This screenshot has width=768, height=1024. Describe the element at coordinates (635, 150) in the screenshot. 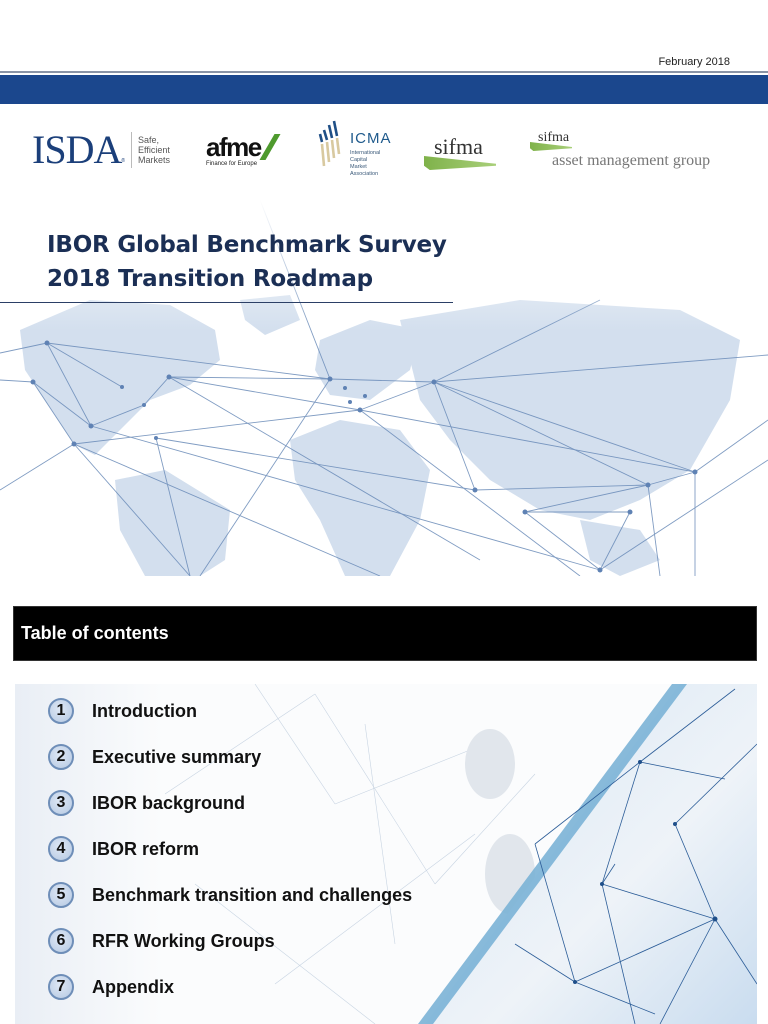

I see `sifma-amg-logo: sifma asset management group` at that location.